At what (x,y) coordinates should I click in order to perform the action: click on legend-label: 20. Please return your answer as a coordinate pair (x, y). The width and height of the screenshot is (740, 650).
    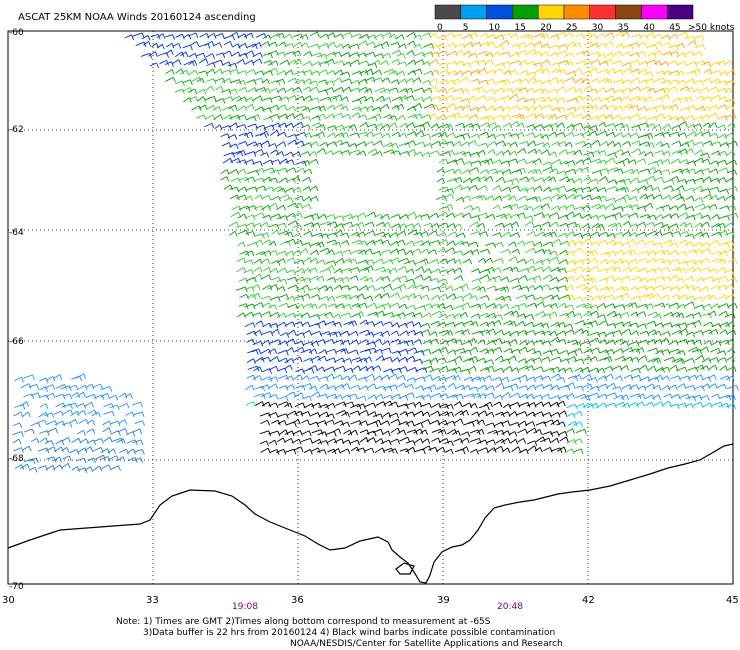
    Looking at the image, I should click on (546, 28).